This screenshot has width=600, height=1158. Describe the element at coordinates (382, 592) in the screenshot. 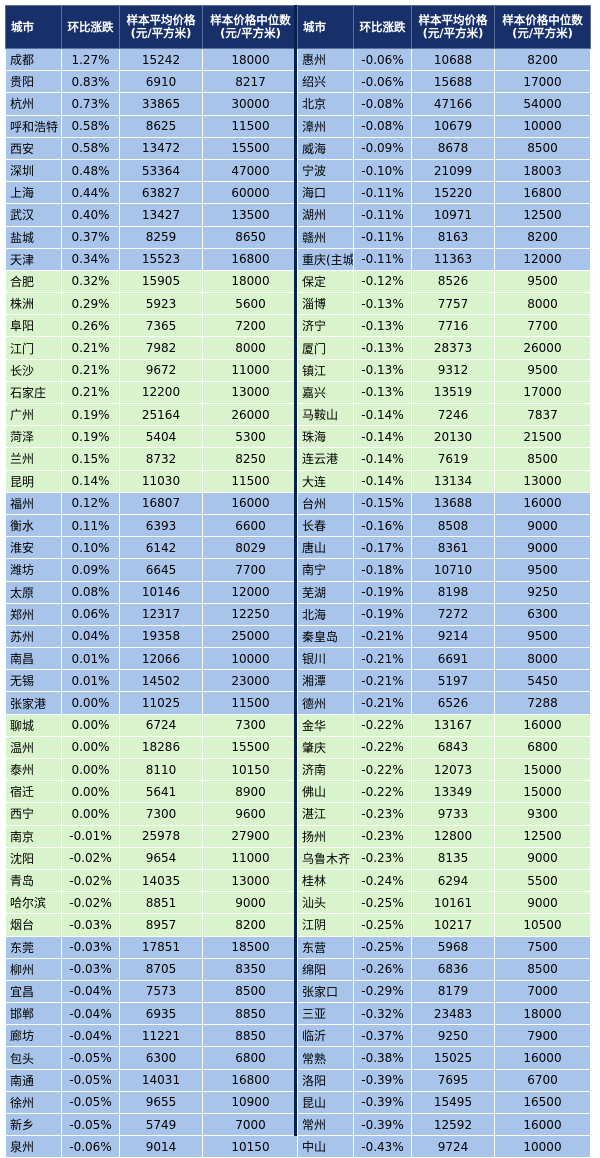

I see `mom-change-cell: -0.19%` at that location.